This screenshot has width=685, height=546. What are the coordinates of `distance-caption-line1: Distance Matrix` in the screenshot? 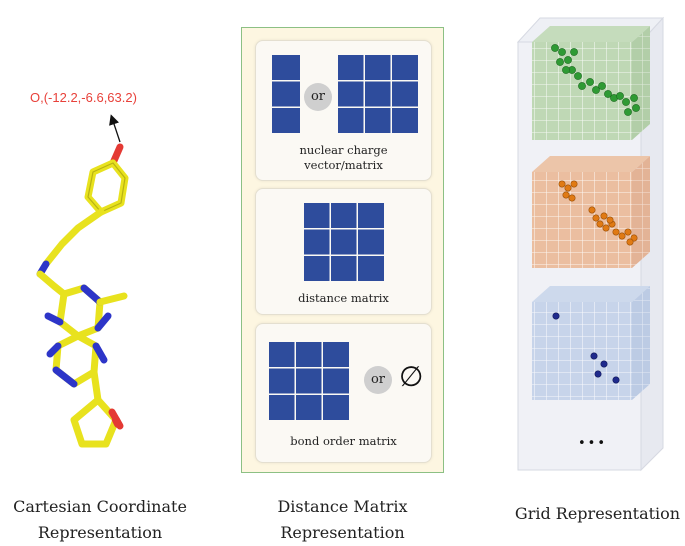 It's located at (342, 506).